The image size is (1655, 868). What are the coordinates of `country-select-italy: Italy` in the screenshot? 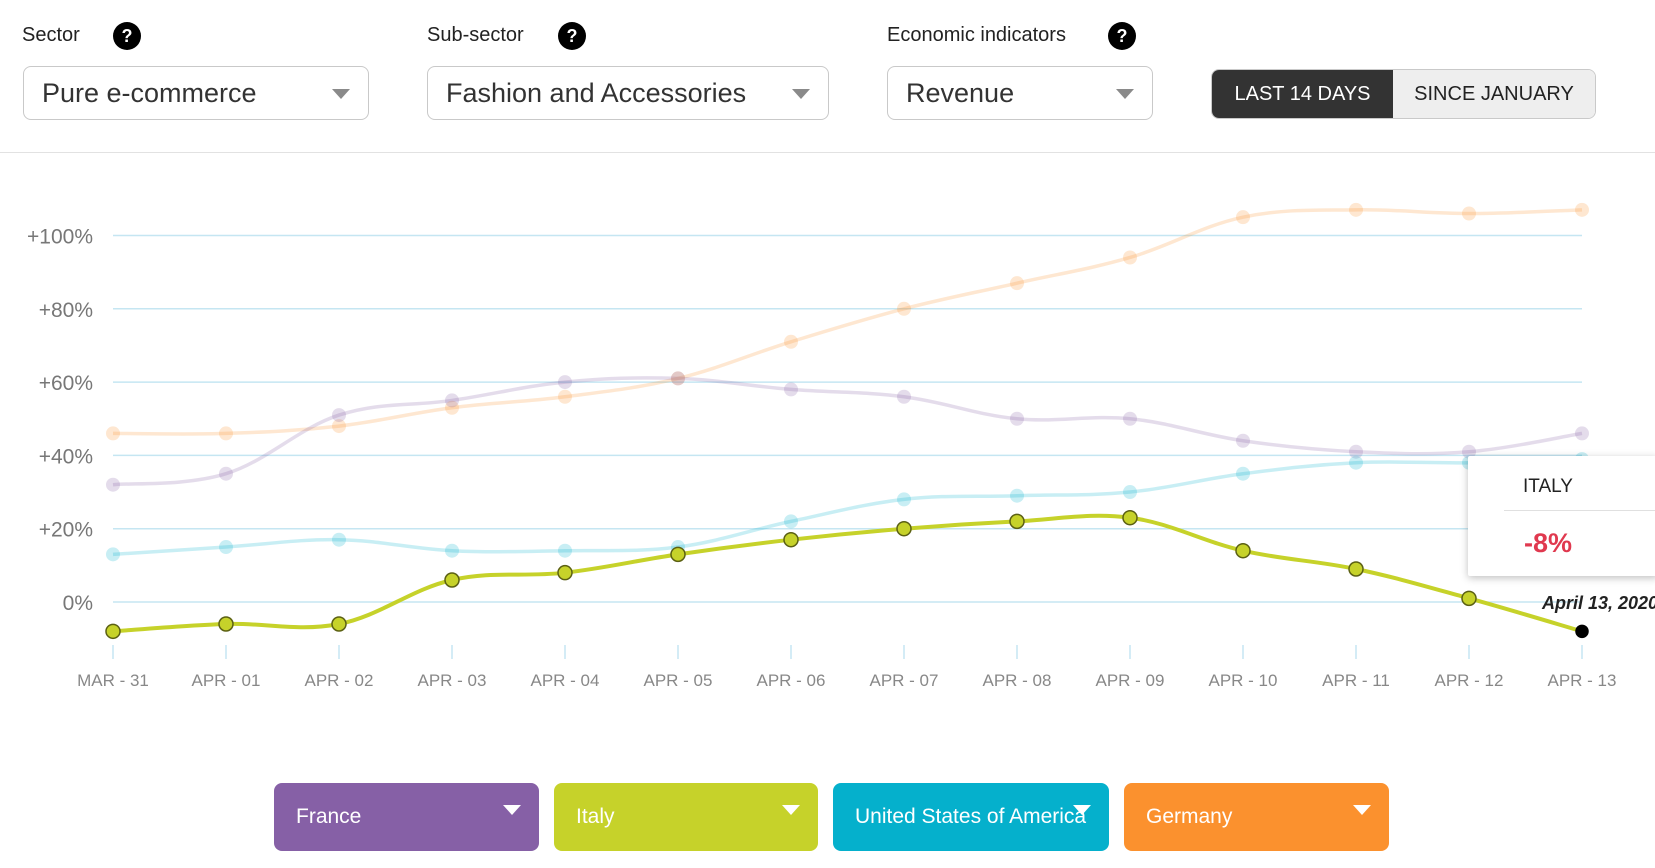 It's located at (686, 817).